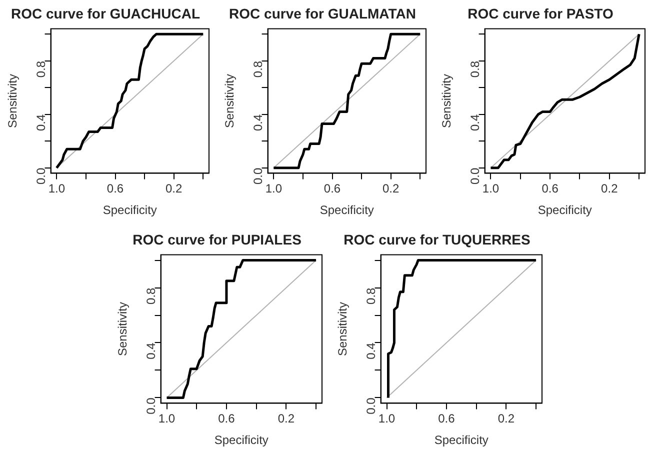 This screenshot has width=653, height=454. I want to click on chart-title: ROC curve for PASTO, so click(541, 13).